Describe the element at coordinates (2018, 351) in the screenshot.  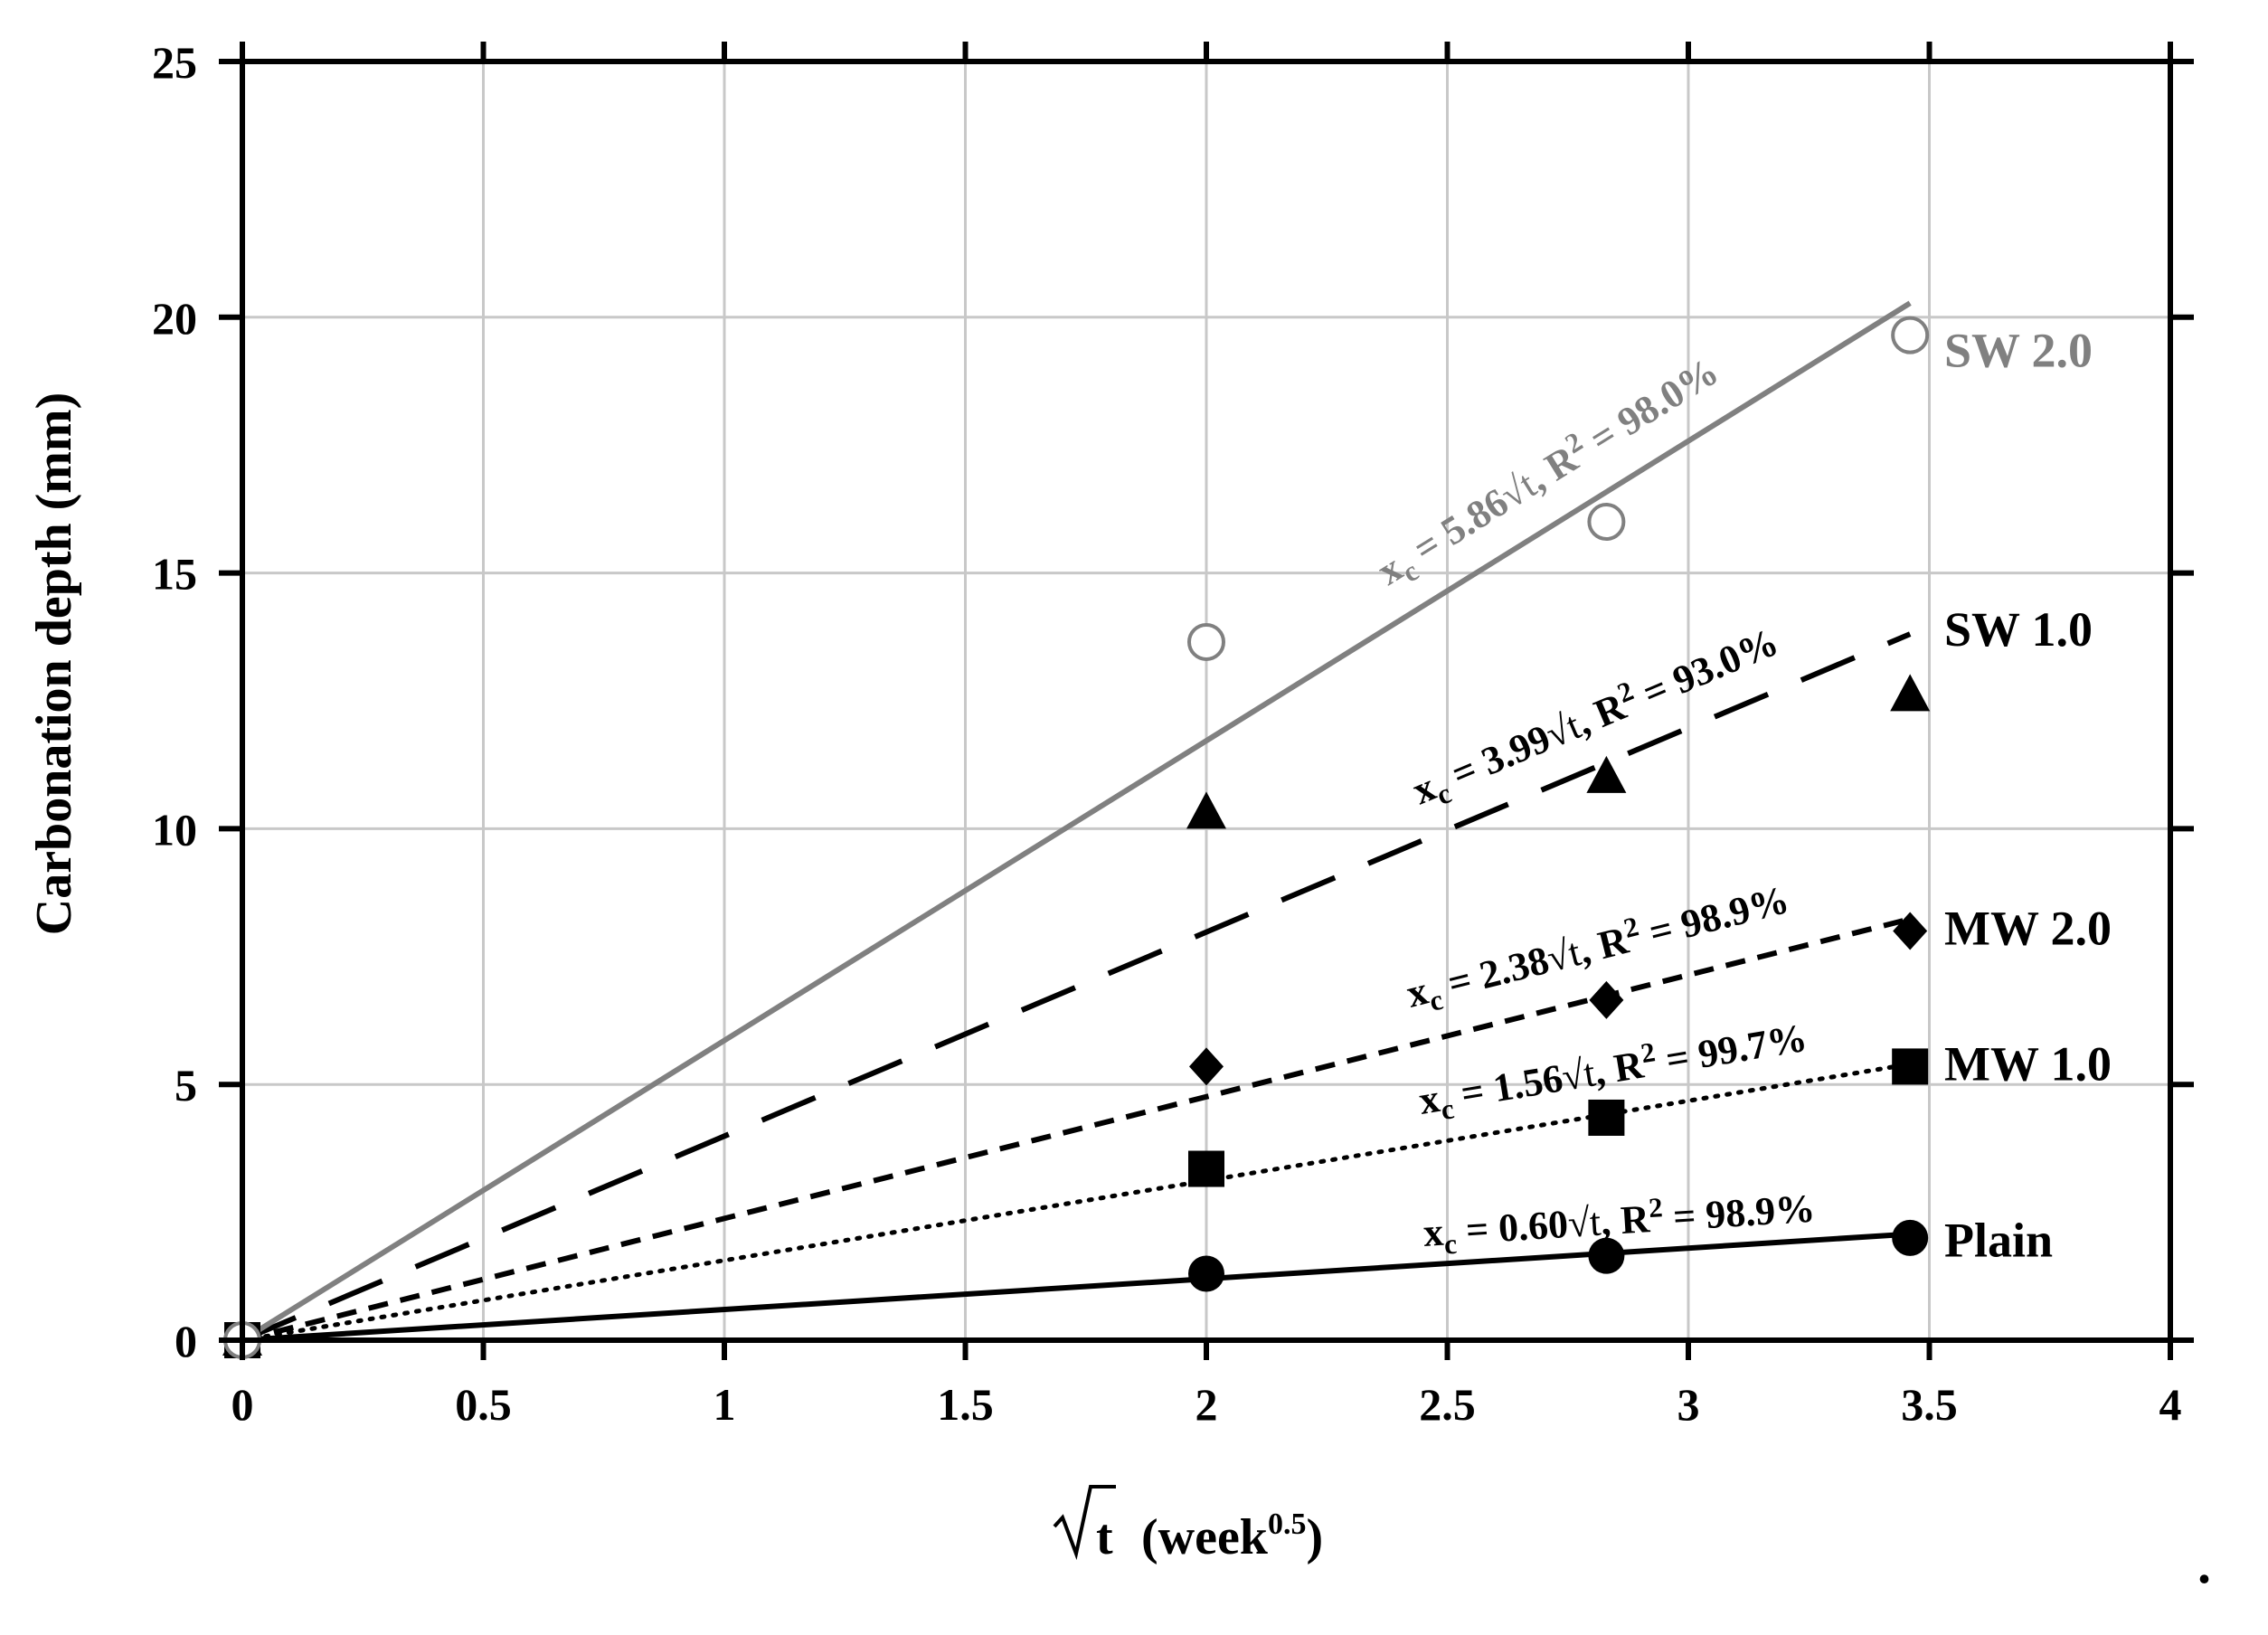
I see `series-label-sw-2-0: SW 2.0` at that location.